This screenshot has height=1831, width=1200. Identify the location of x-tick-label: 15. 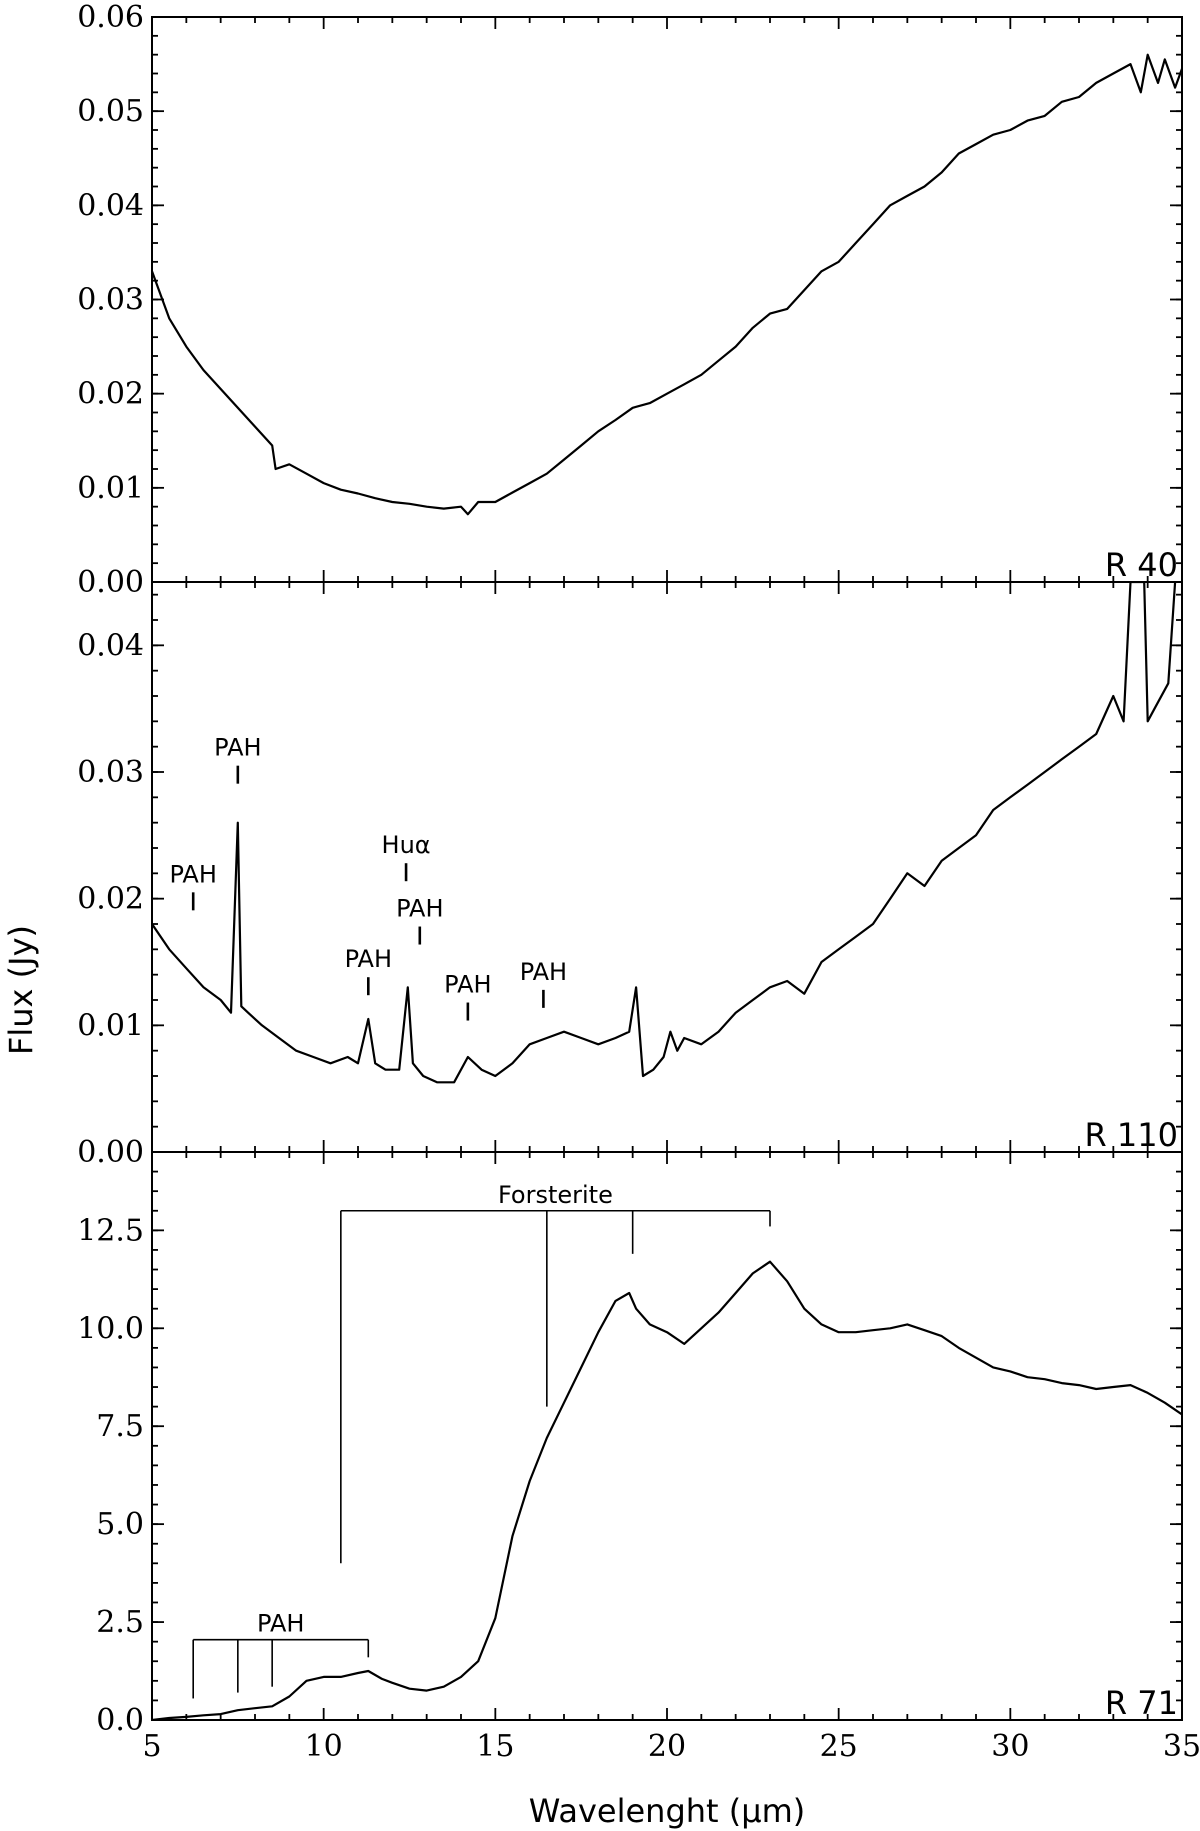
(495, 1746).